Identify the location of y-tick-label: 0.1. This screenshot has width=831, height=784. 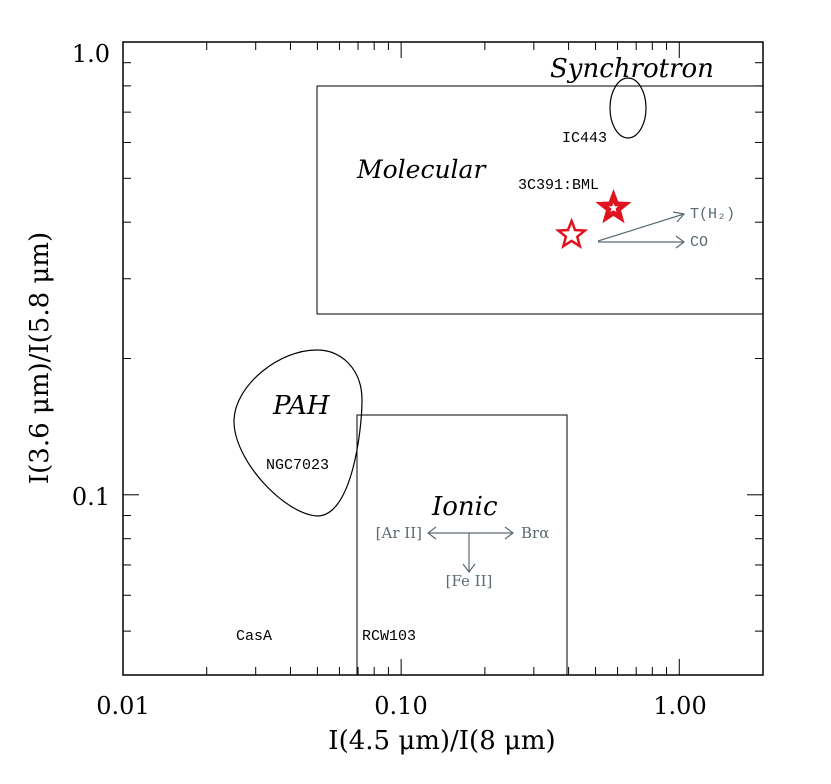
(91, 497).